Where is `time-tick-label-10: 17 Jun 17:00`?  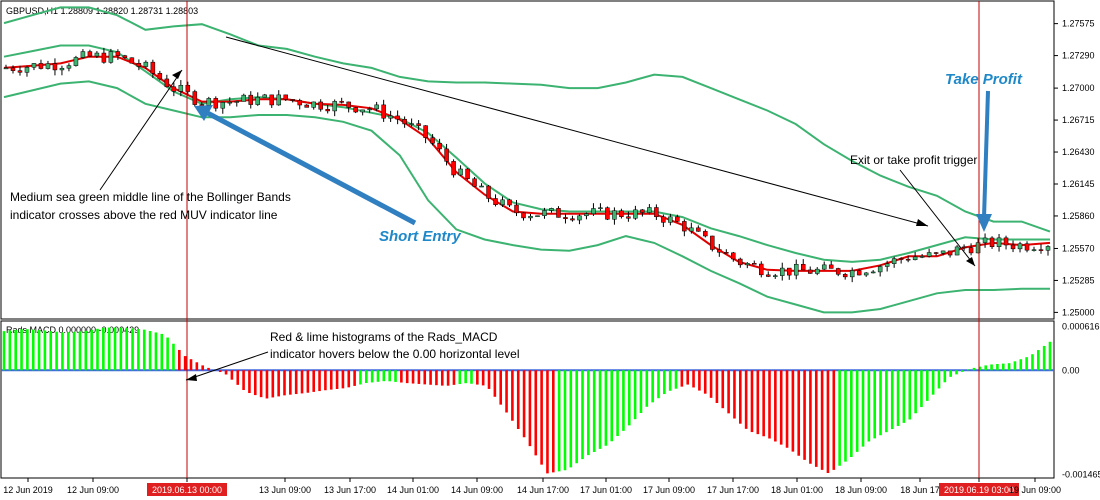
time-tick-label-10: 17 Jun 17:00 is located at coordinates (733, 490).